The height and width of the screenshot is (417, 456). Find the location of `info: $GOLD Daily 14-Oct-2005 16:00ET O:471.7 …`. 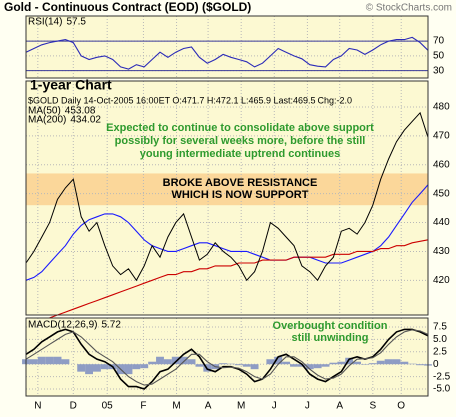

info: $GOLD Daily 14-Oct-2005 16:00ET O:471.7 … is located at coordinates (172, 100).